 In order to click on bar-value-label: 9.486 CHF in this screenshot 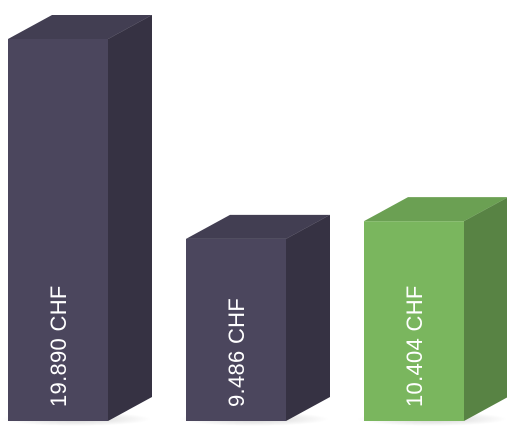, I will do `click(236, 352)`.